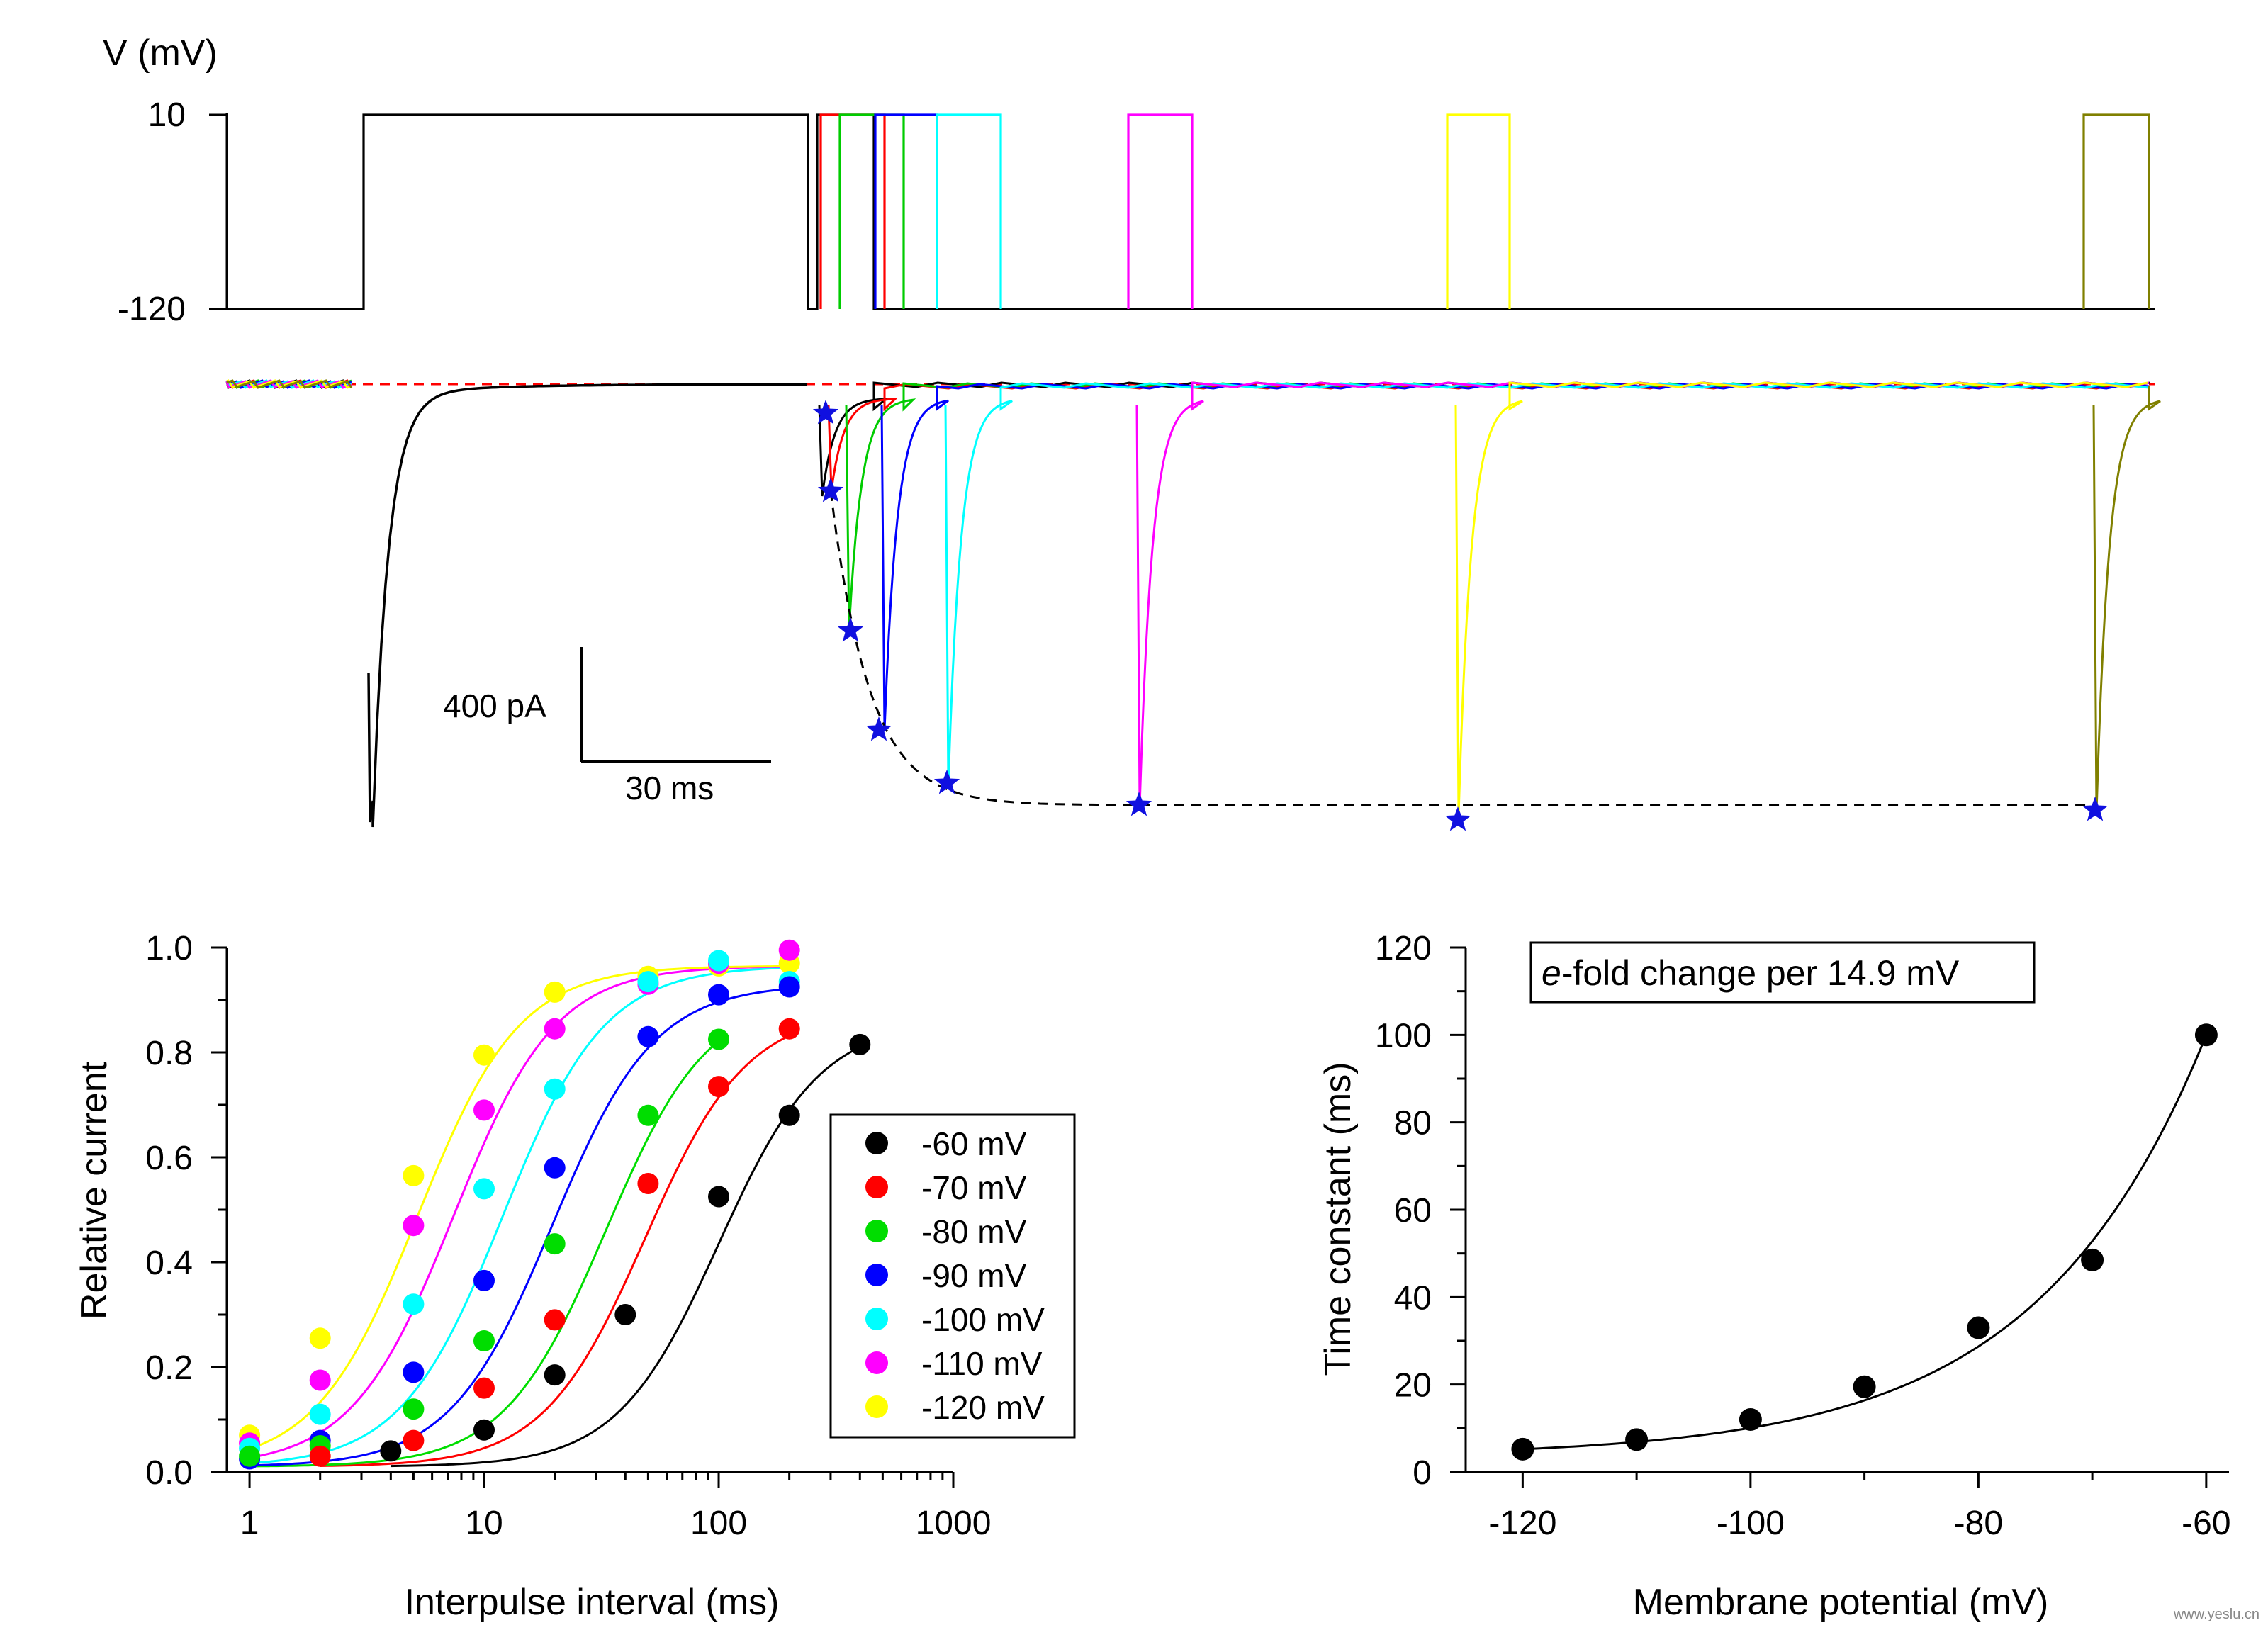  What do you see at coordinates (1551, 973) in the screenshot?
I see `efold-italic-e: e` at bounding box center [1551, 973].